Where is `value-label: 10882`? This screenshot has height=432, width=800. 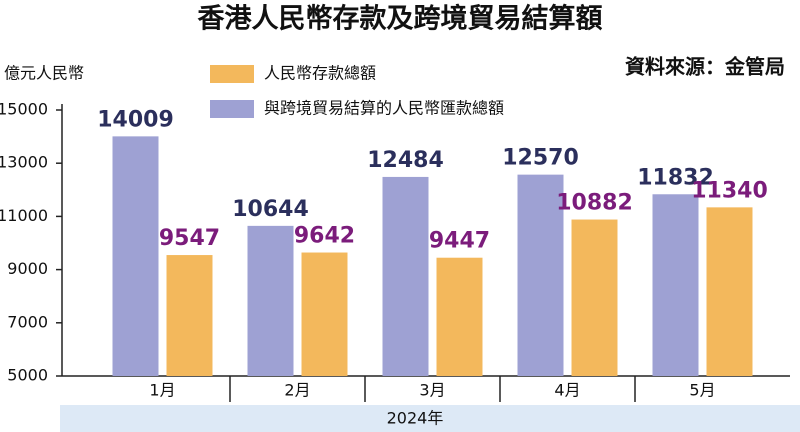
value-label: 10882 is located at coordinates (594, 203).